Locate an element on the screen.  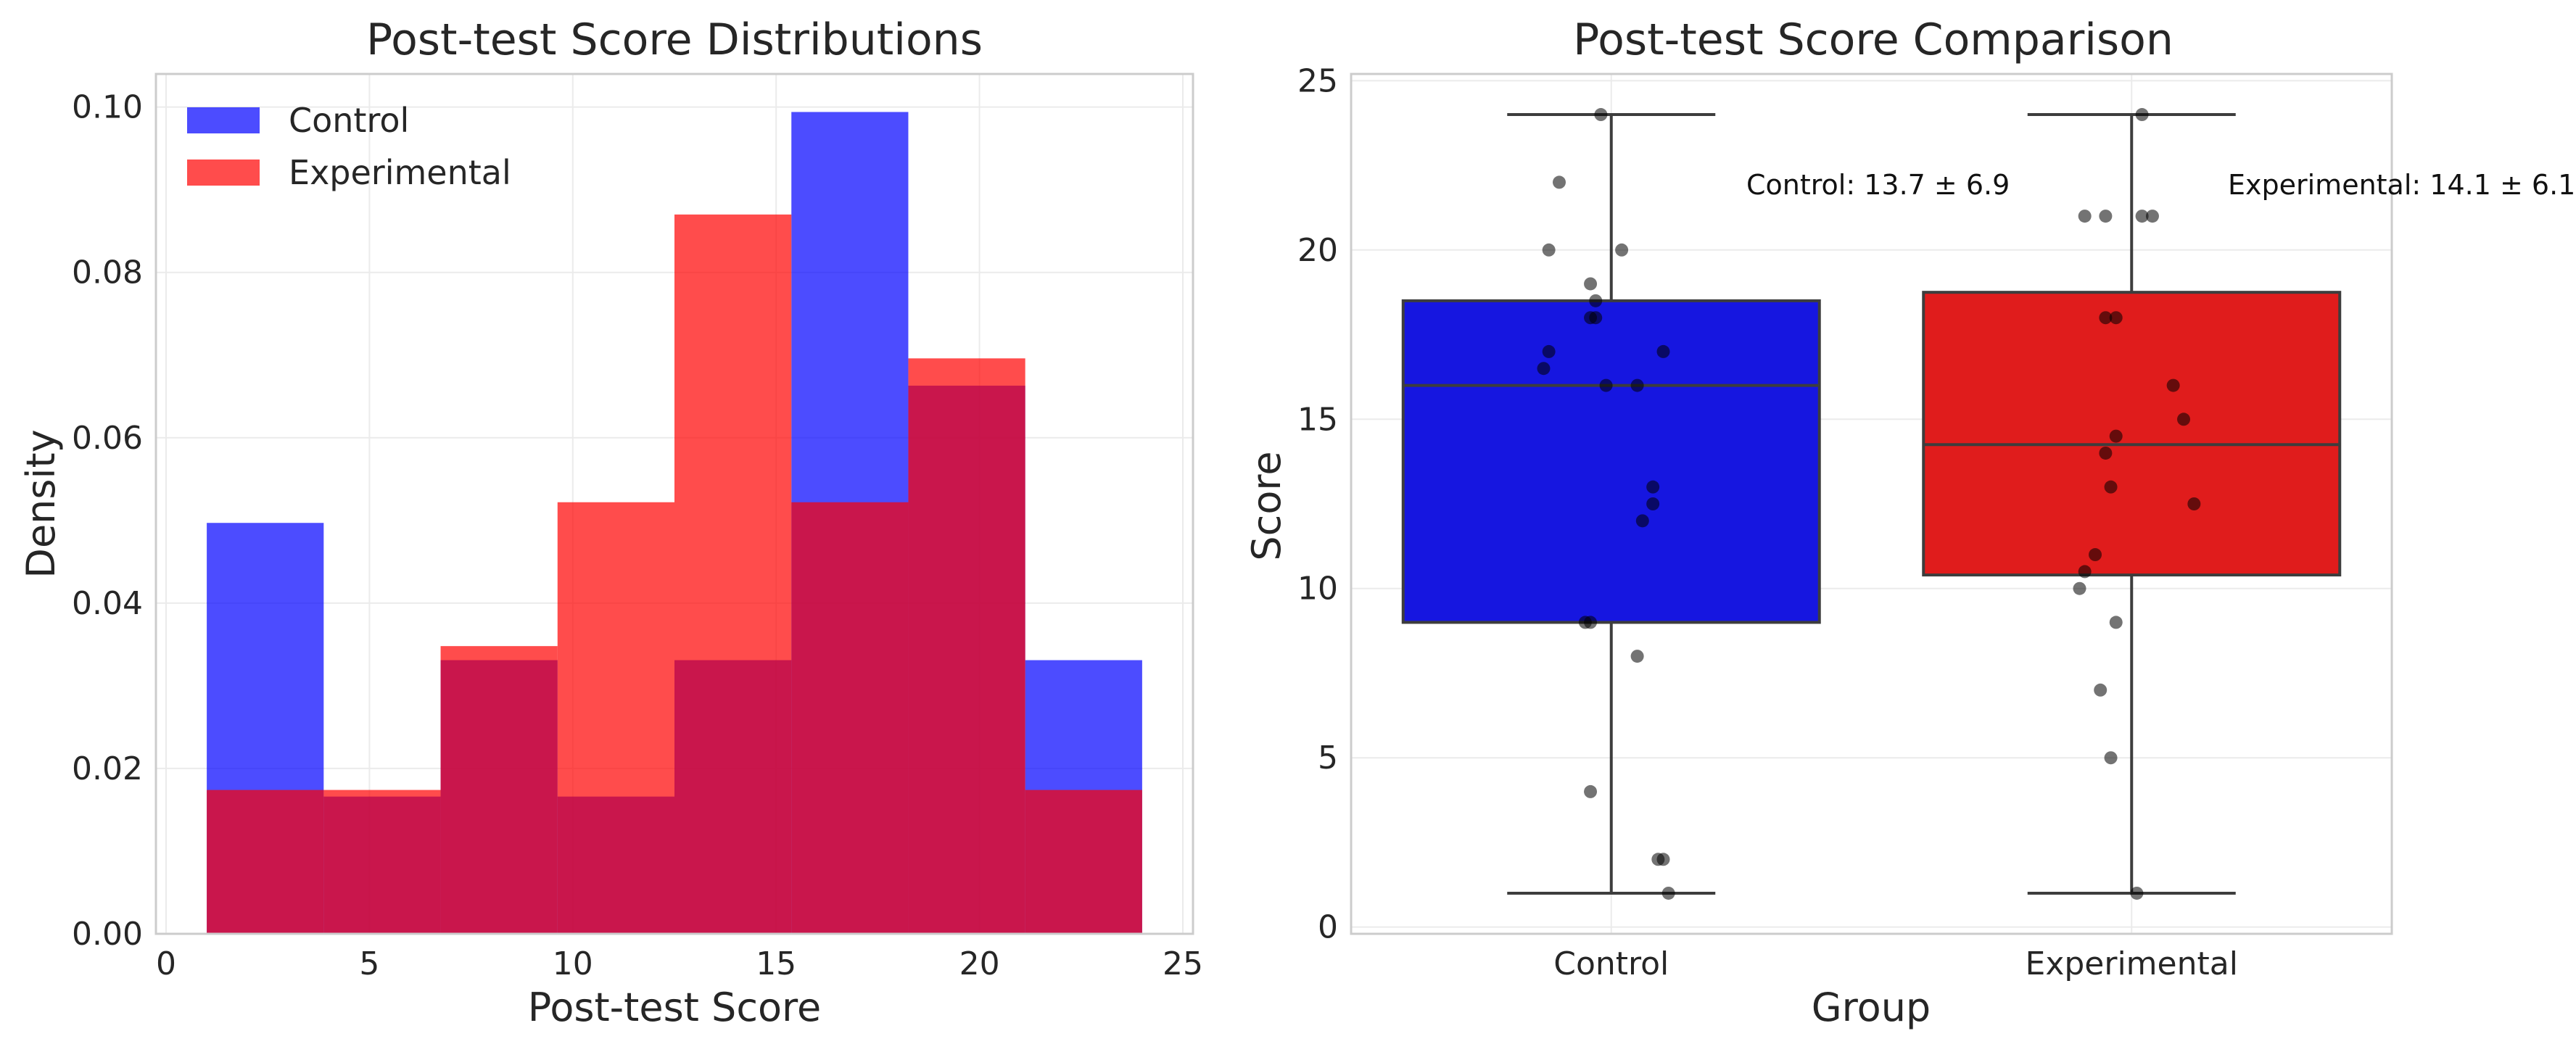
histogram-x-tick-label: 5 is located at coordinates (369, 964).